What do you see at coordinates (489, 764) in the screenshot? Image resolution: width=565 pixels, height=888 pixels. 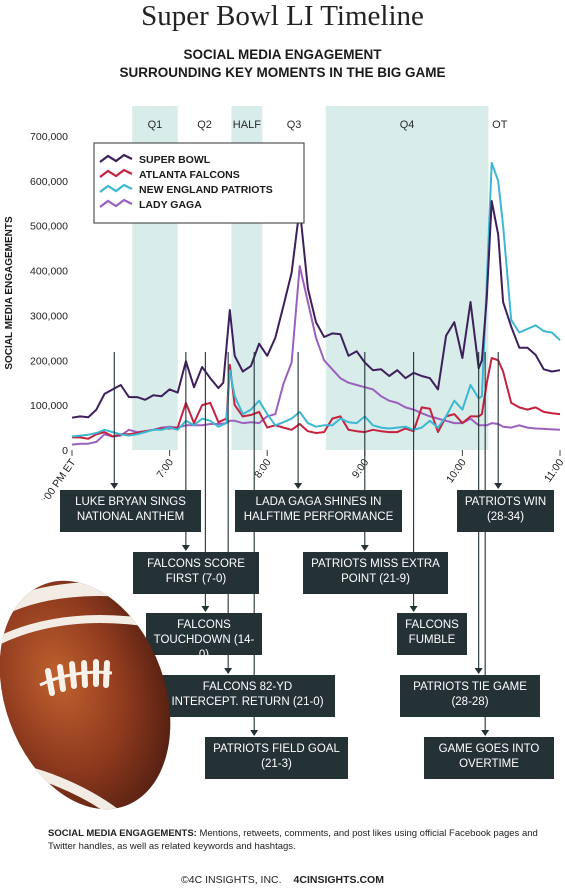 I see `event-line-2: OVERTIME` at bounding box center [489, 764].